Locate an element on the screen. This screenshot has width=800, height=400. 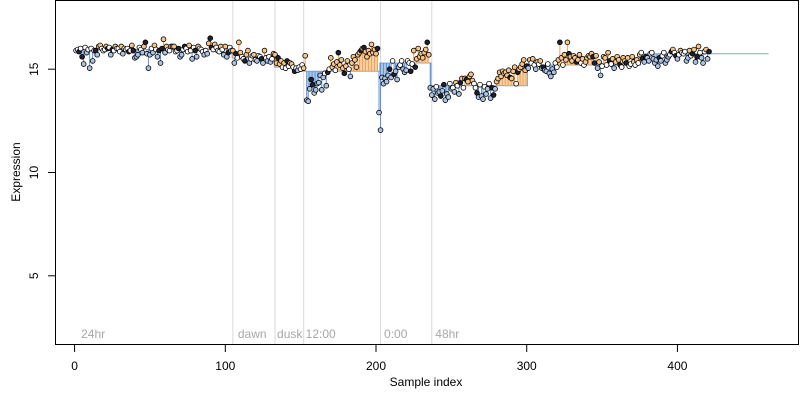
annotation-label-4: 0:00 is located at coordinates (396, 334).